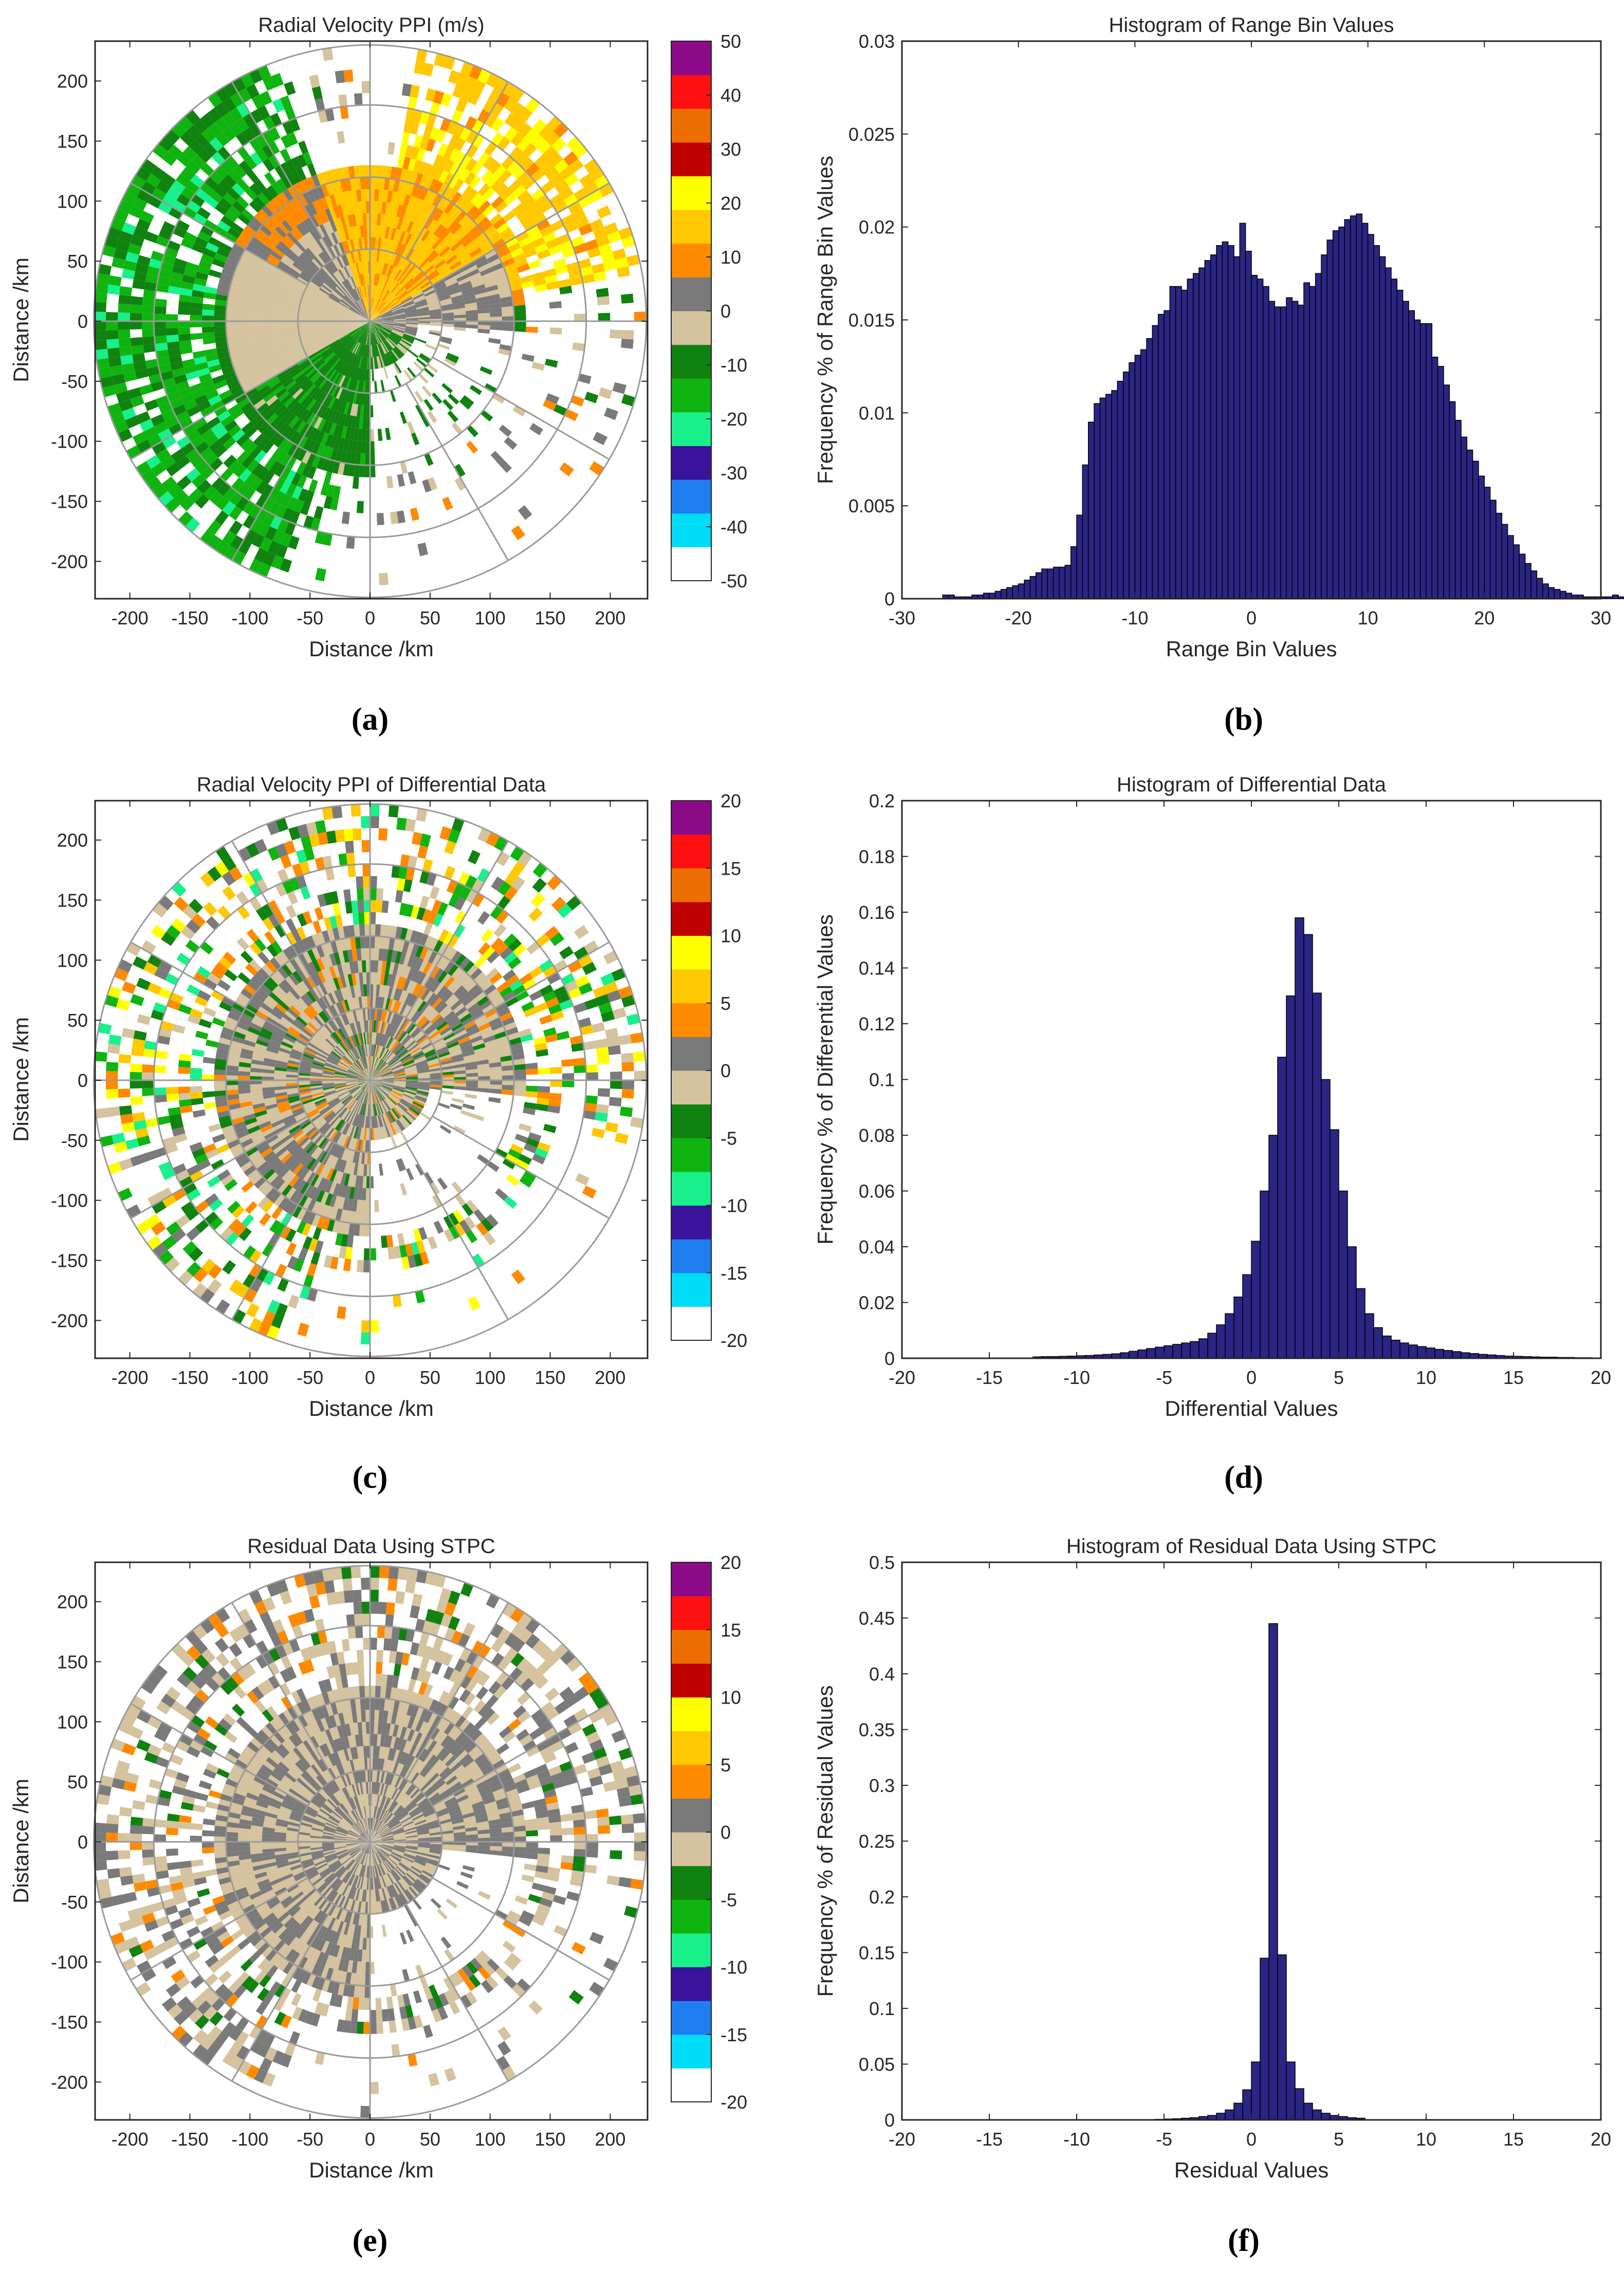  What do you see at coordinates (691, 429) in the screenshot?
I see `colorbar-swatch` at bounding box center [691, 429].